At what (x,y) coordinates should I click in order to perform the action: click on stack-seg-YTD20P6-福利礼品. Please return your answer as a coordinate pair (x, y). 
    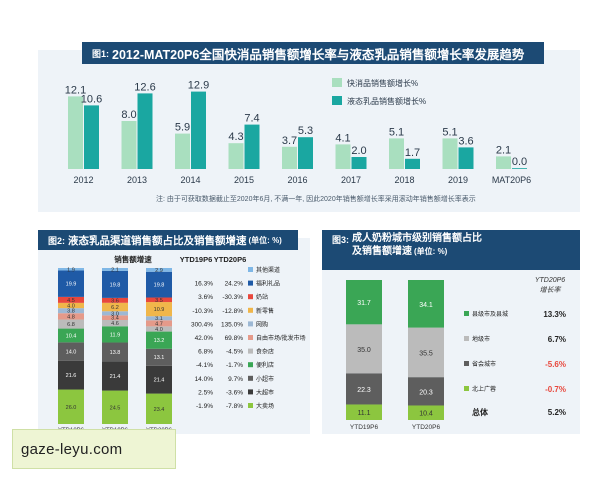
    Looking at the image, I should click on (159, 284).